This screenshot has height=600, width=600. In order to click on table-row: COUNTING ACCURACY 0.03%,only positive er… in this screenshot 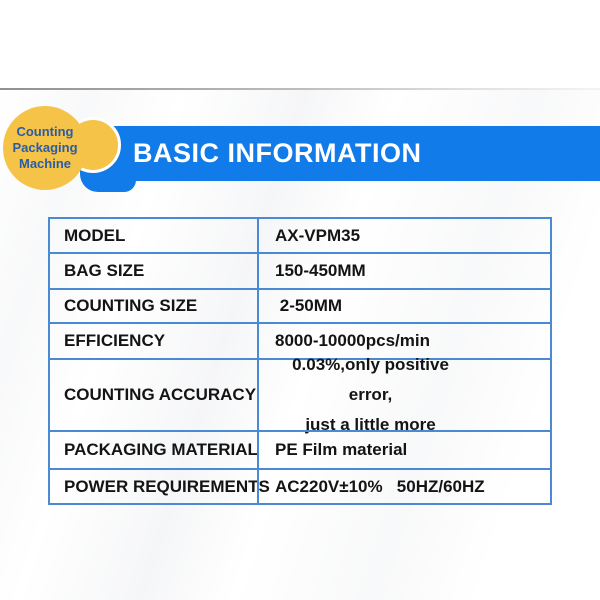, I will do `click(300, 394)`.